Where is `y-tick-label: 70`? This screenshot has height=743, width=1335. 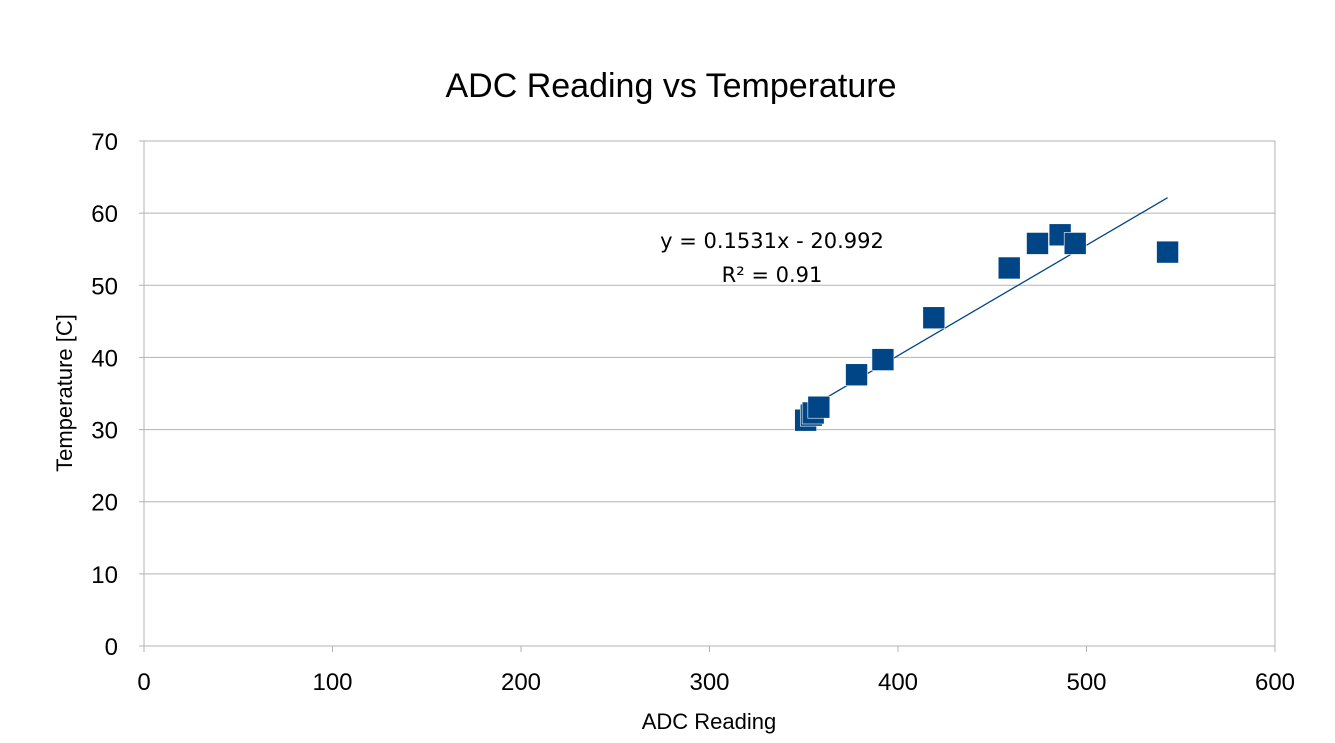
y-tick-label: 70 is located at coordinates (104, 142).